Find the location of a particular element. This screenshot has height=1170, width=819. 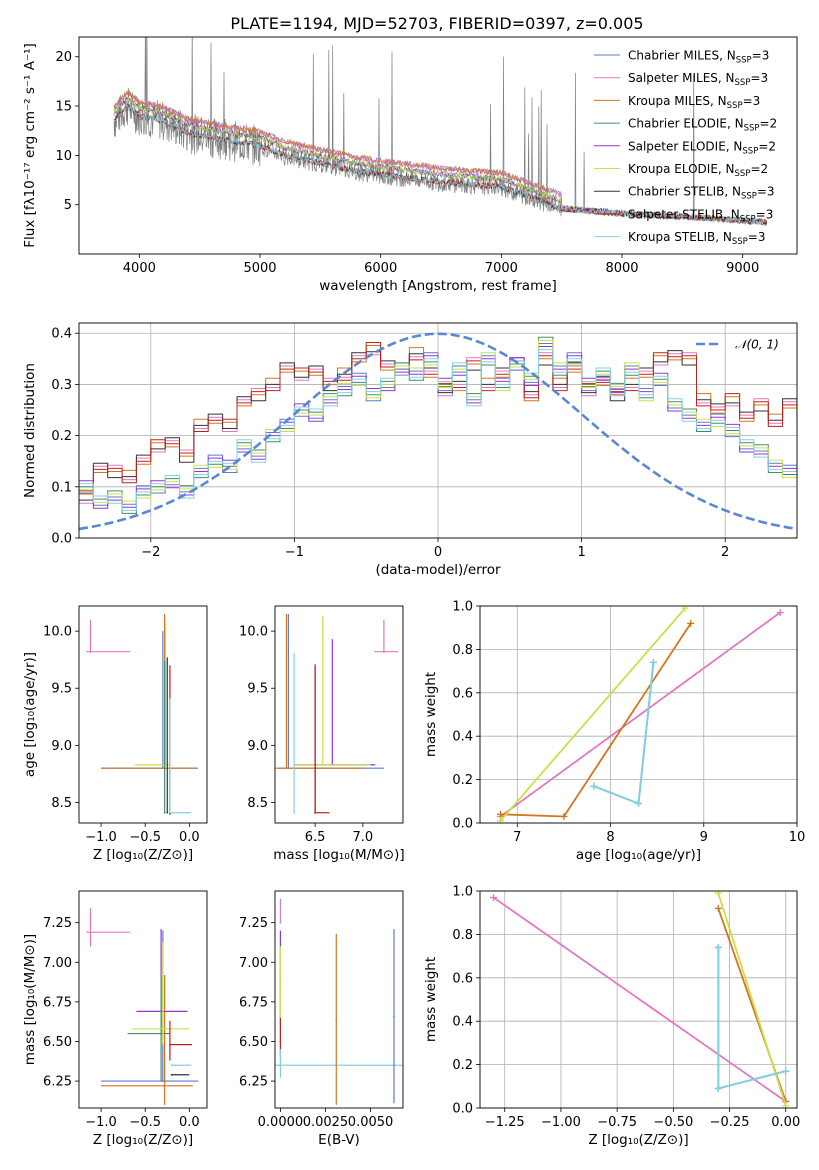

x-tick-label: 0.0000 is located at coordinates (281, 1122).